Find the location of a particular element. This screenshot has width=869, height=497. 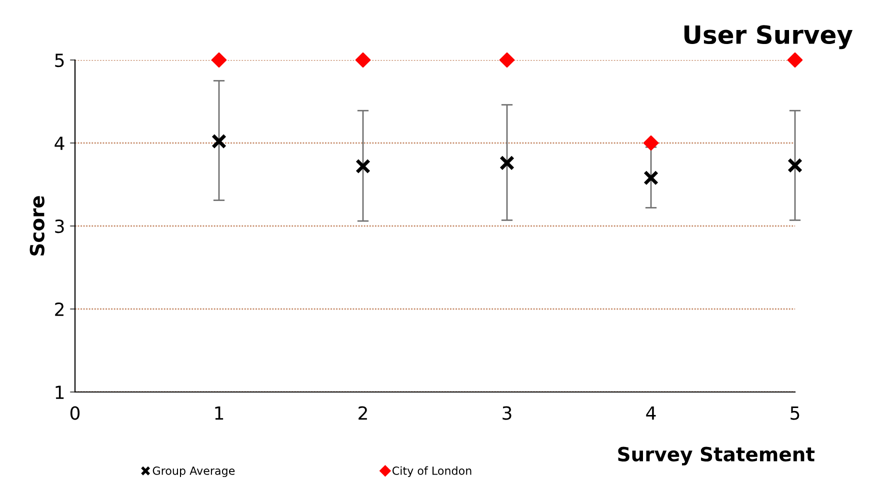

chart-title: User Survey is located at coordinates (768, 37).